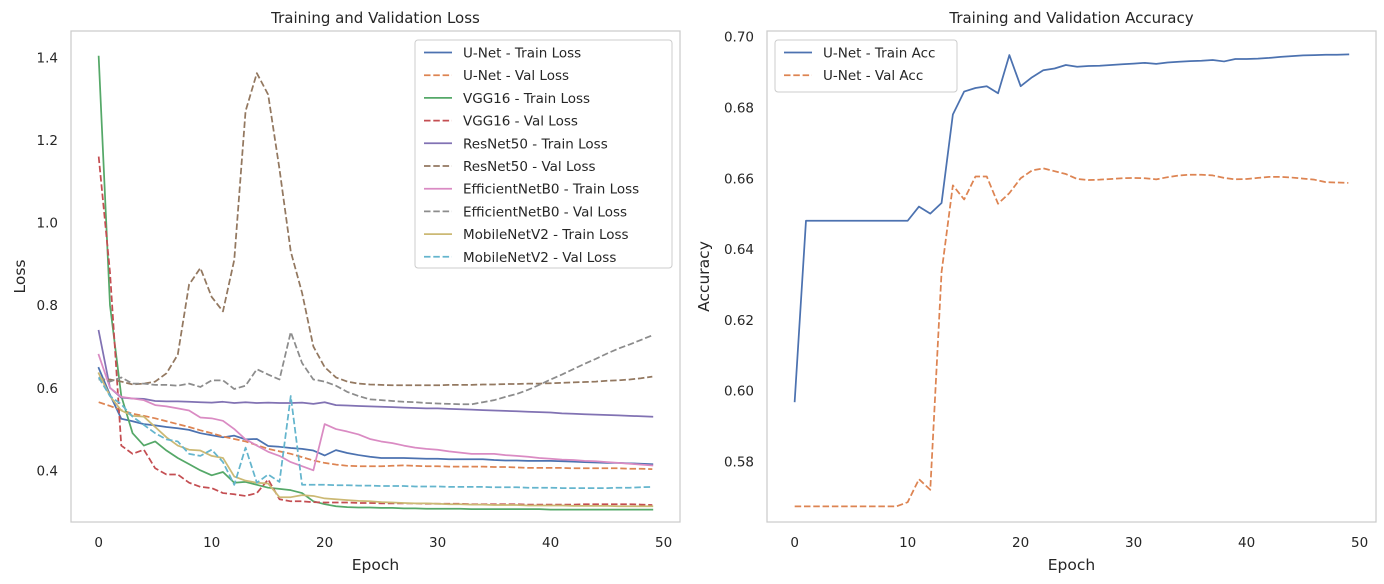 This screenshot has height=584, width=1384. What do you see at coordinates (529, 167) in the screenshot?
I see `legend-label: ResNet50 - Val Loss` at bounding box center [529, 167].